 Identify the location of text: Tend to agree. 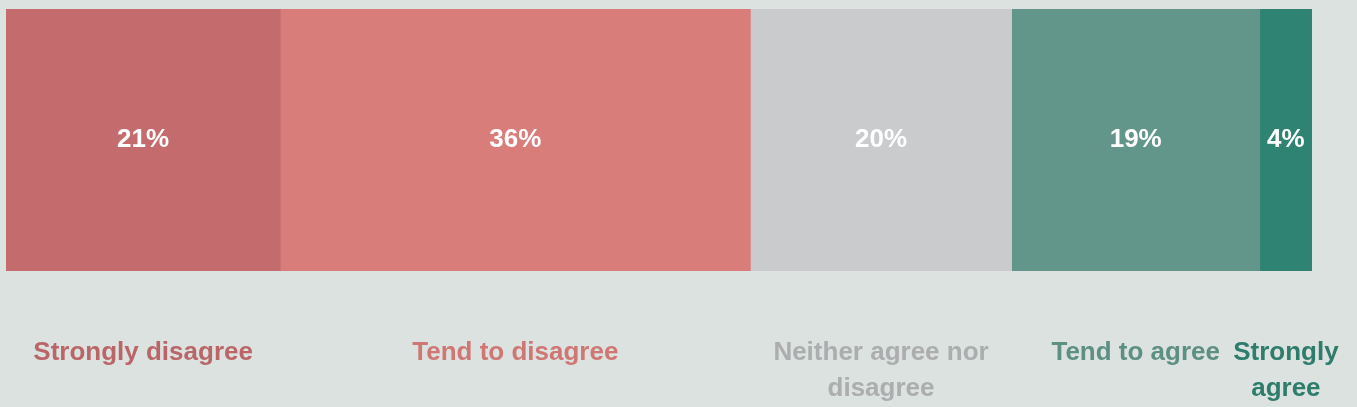
(1135, 351).